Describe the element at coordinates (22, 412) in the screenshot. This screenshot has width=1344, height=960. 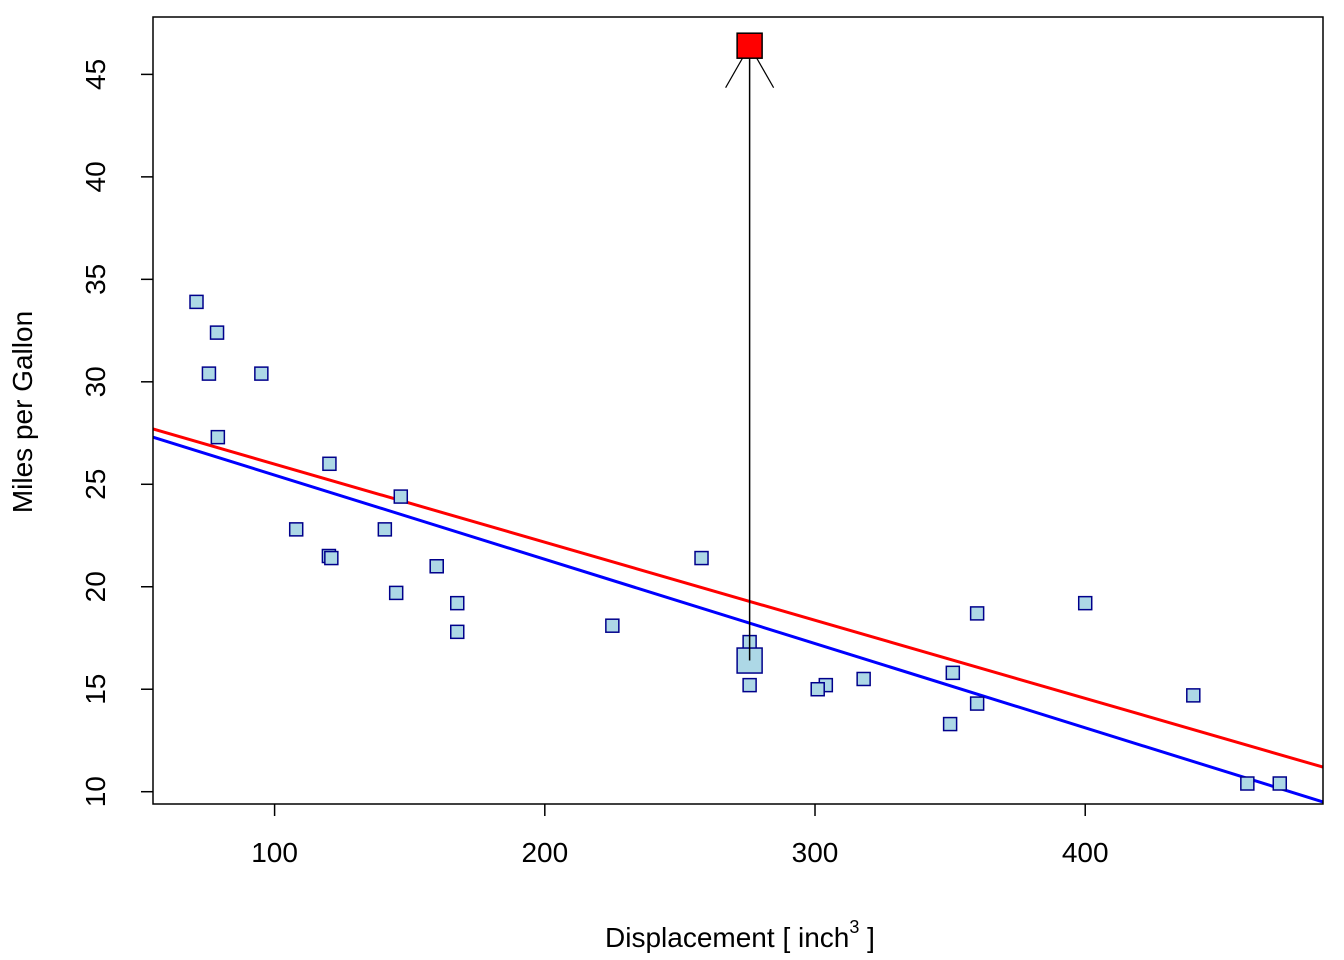
I see `y-axis-title: Miles per Gallon` at that location.